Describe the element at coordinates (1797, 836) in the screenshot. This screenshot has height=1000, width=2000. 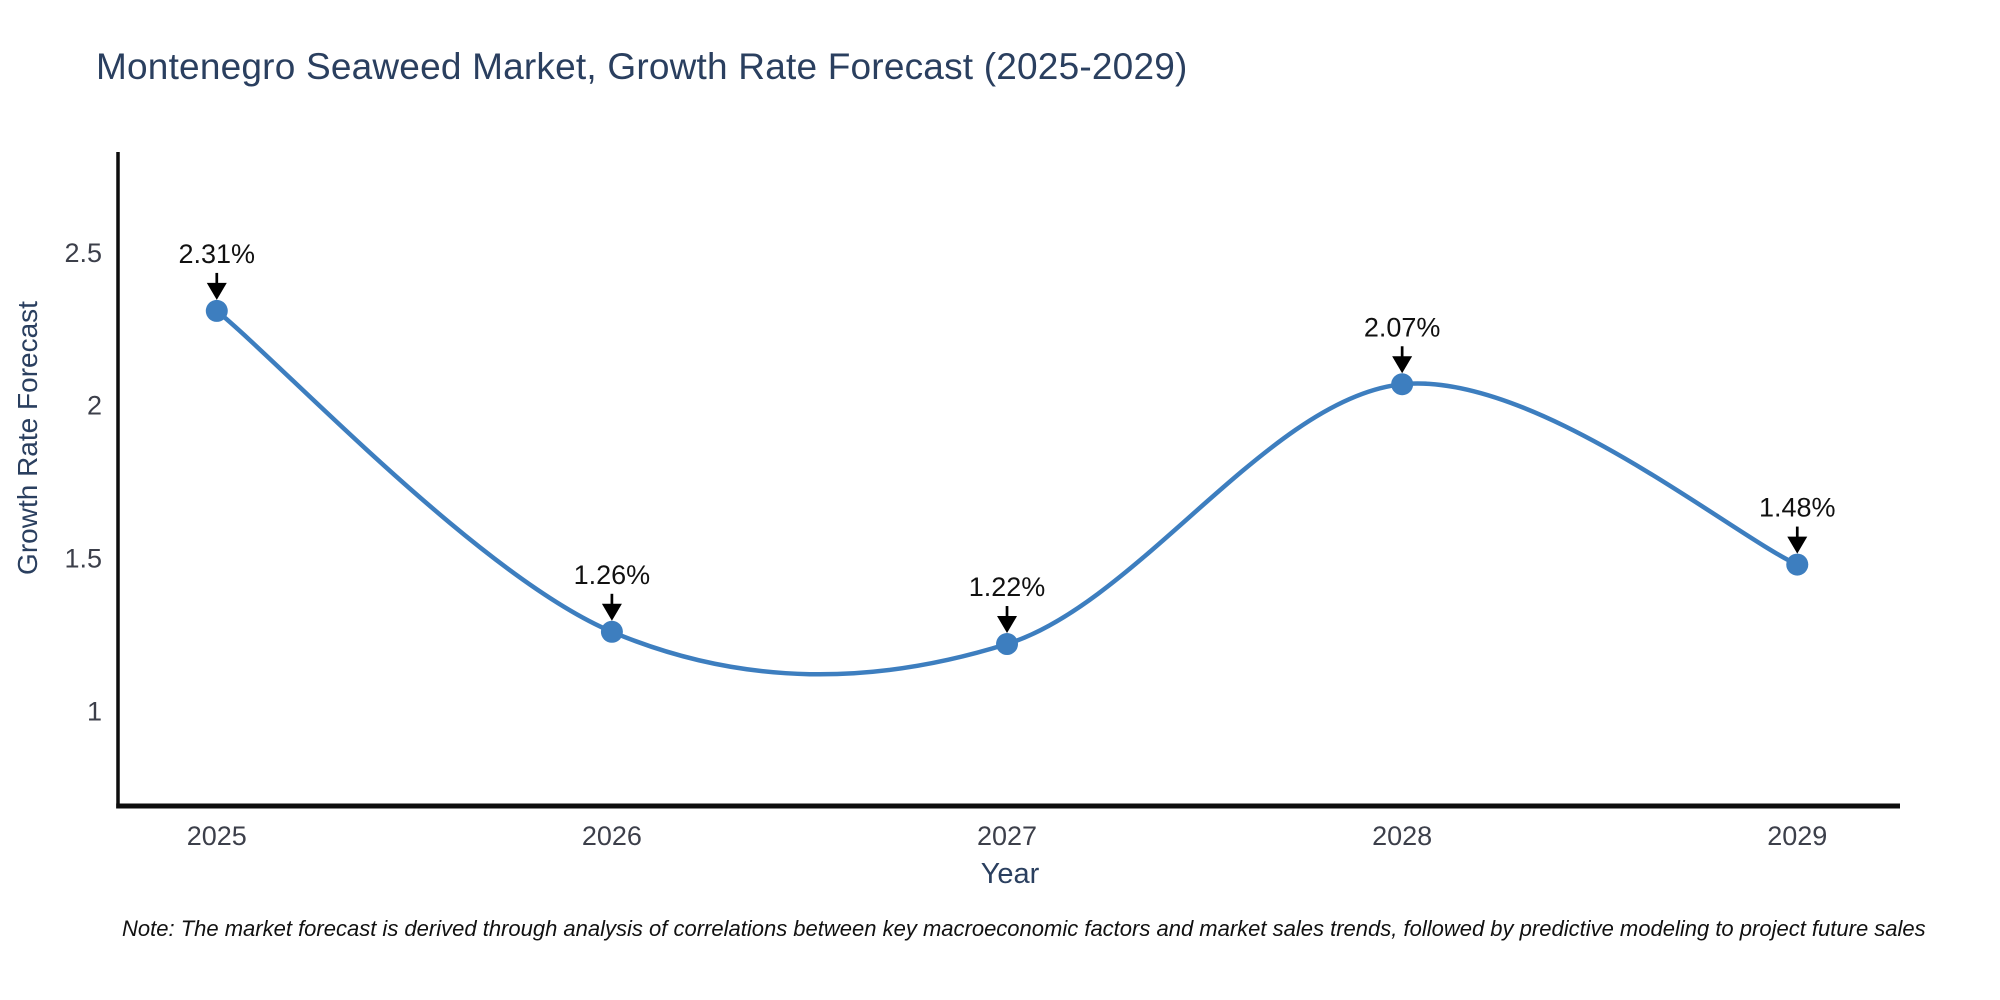
I see `x-tick-label: 2029` at that location.